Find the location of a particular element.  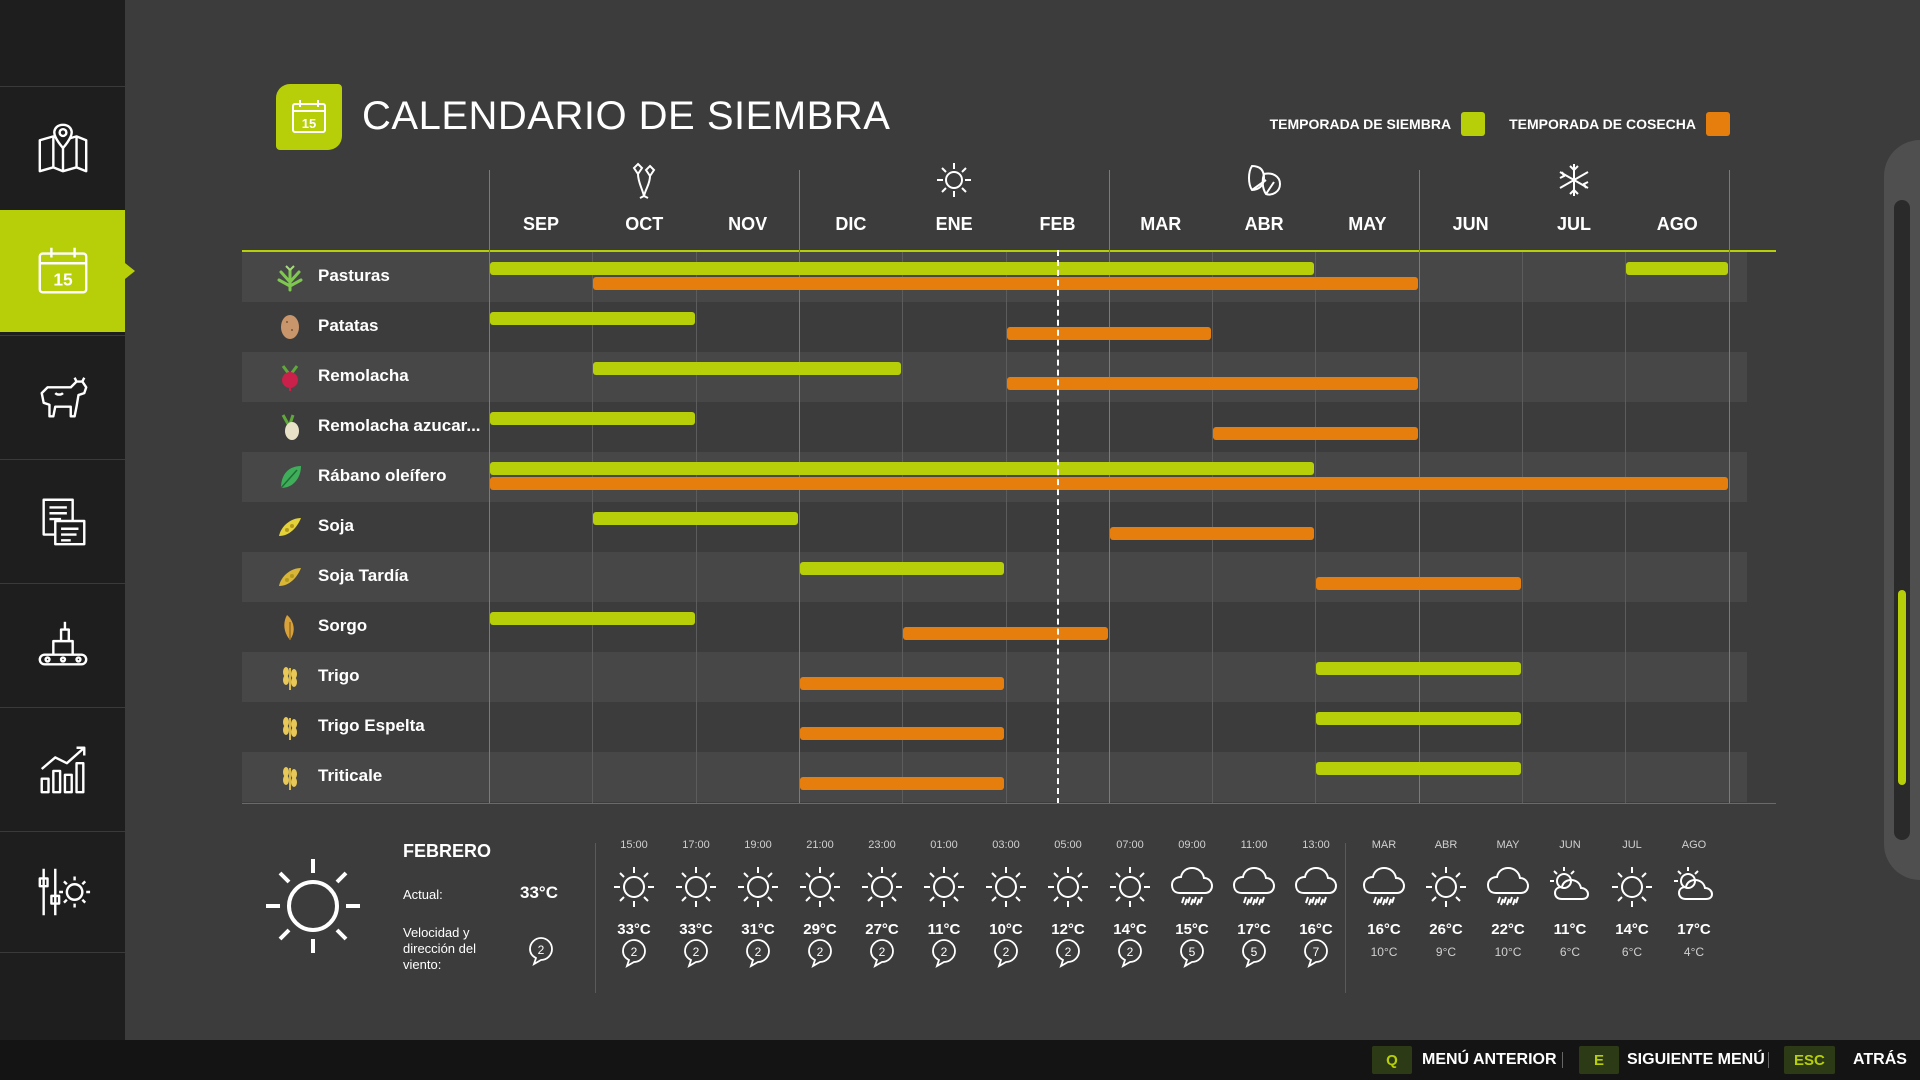

animals-icon is located at coordinates (63, 397).